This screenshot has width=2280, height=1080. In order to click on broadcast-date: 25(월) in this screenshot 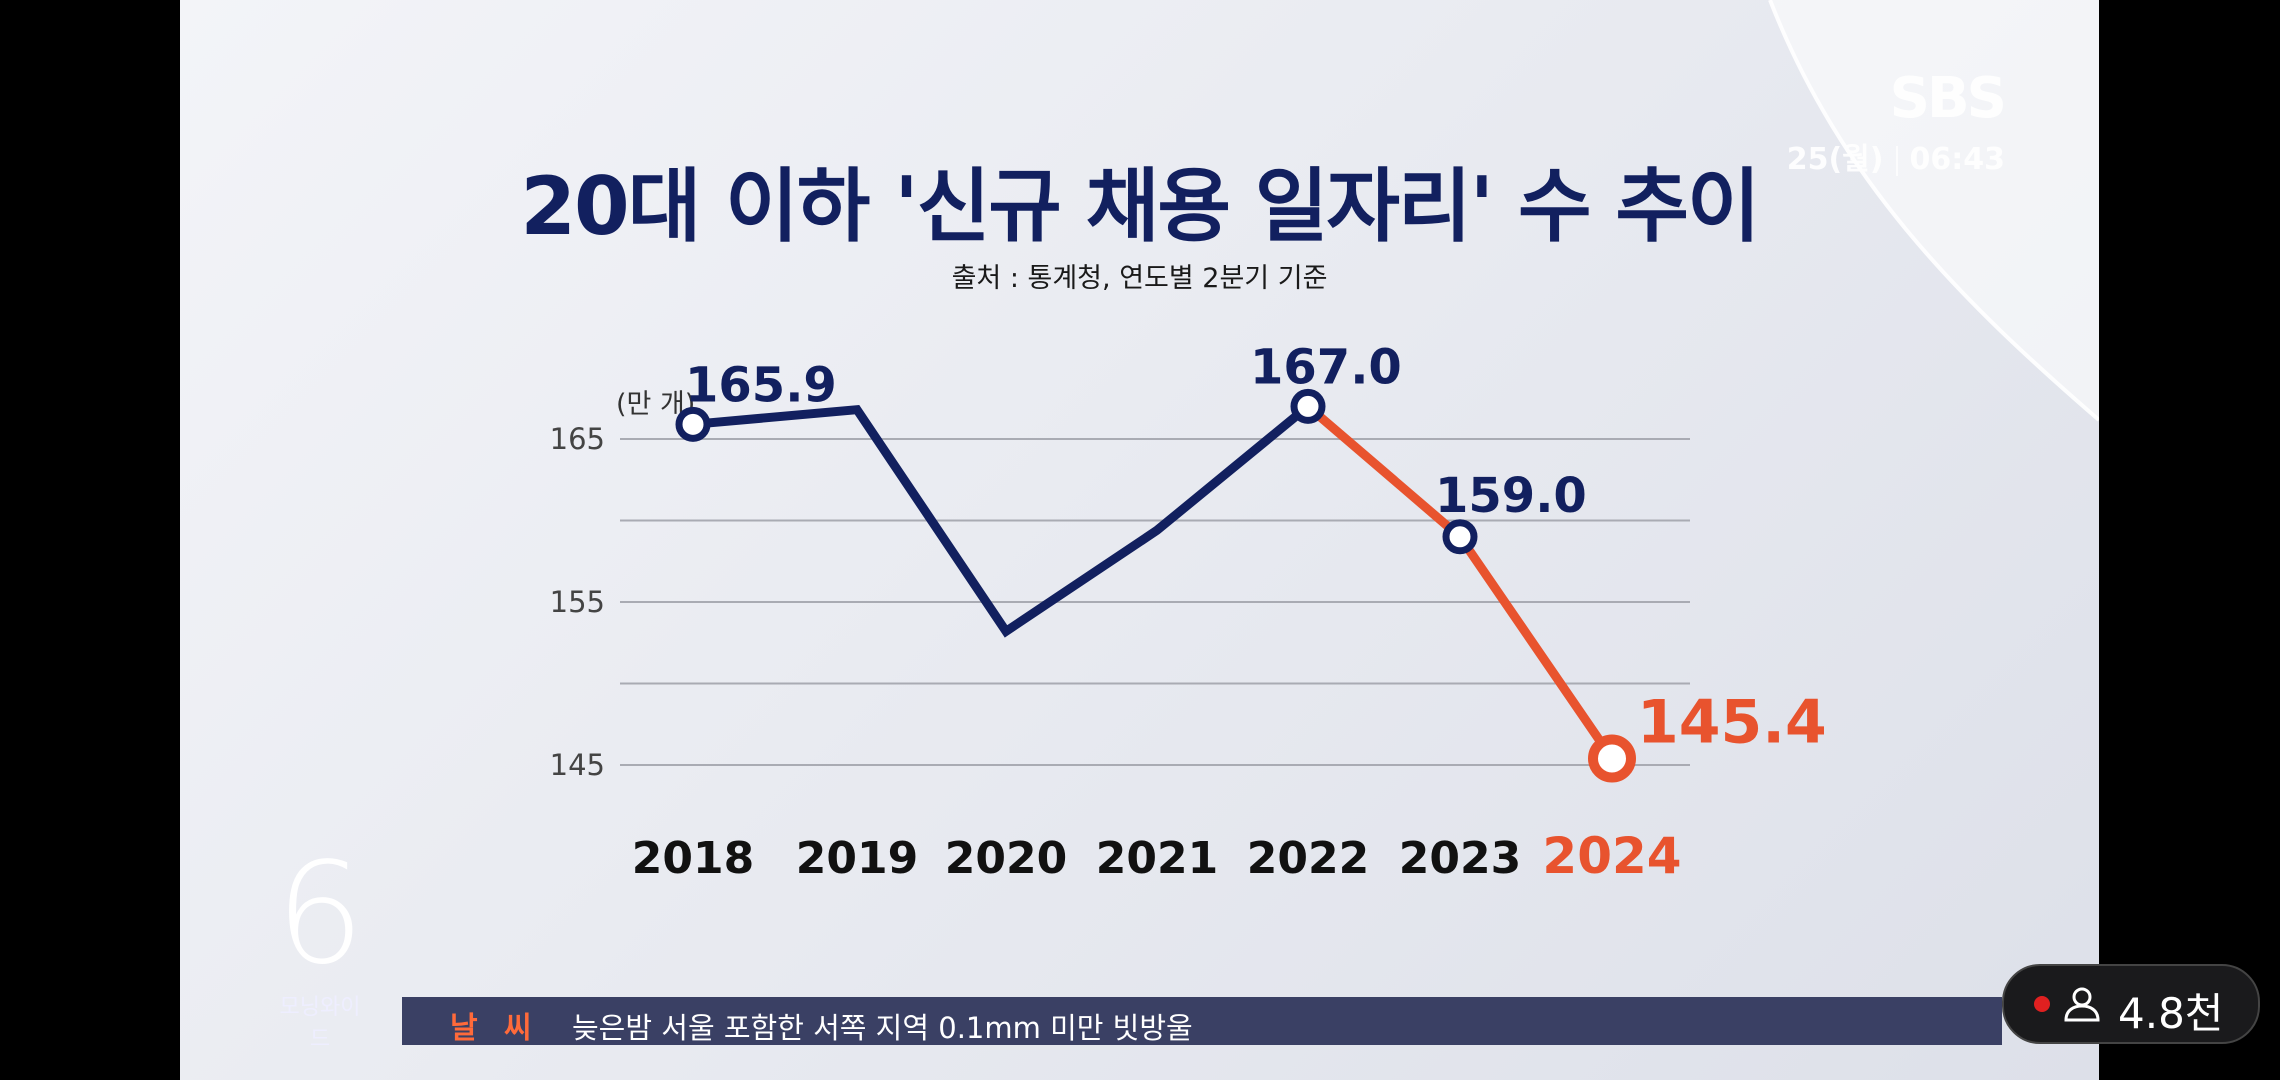, I will do `click(1835, 159)`.